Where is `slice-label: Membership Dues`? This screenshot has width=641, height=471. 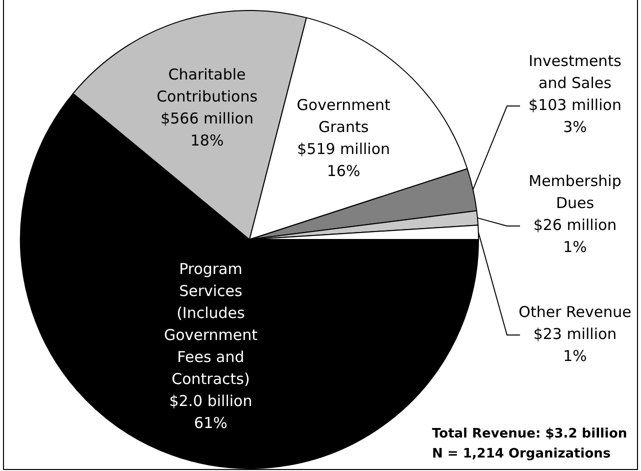 slice-label: Membership Dues is located at coordinates (575, 192).